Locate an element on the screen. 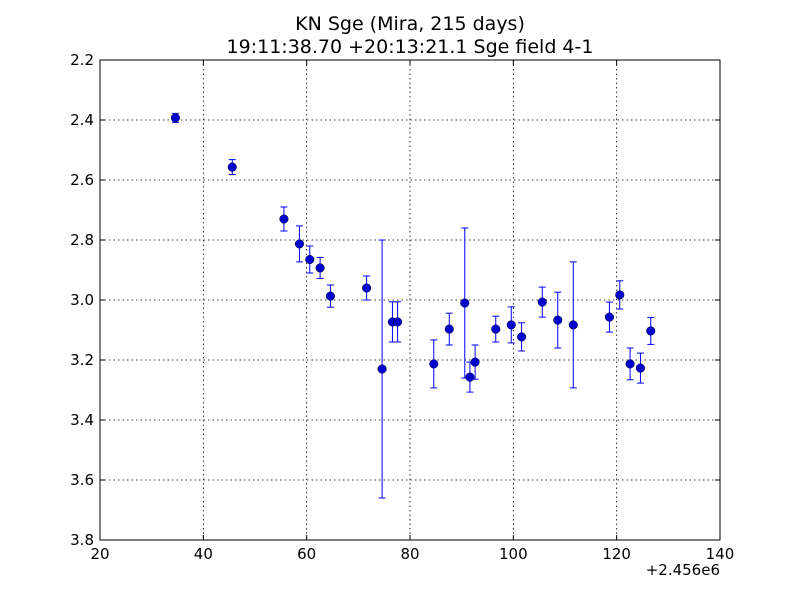  y-tick-label: 2.2 is located at coordinates (82, 60).